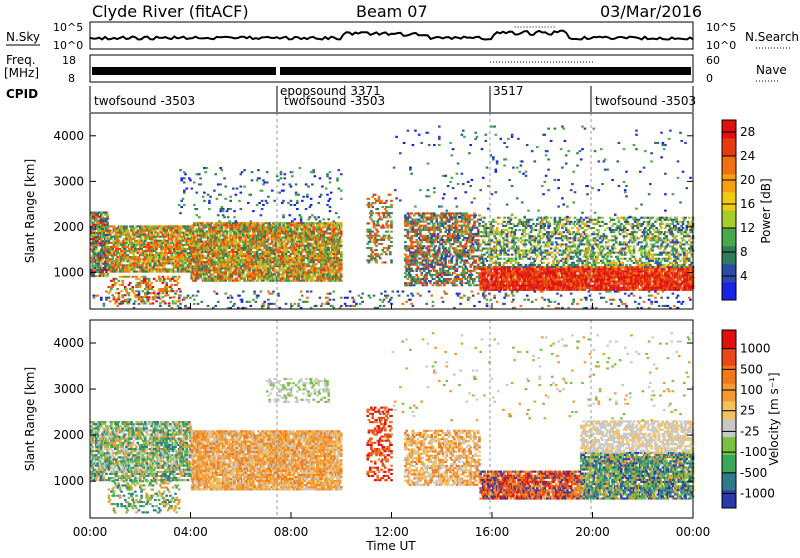 The width and height of the screenshot is (800, 558). I want to click on freq-tick-left-bottom: 8, so click(71, 78).